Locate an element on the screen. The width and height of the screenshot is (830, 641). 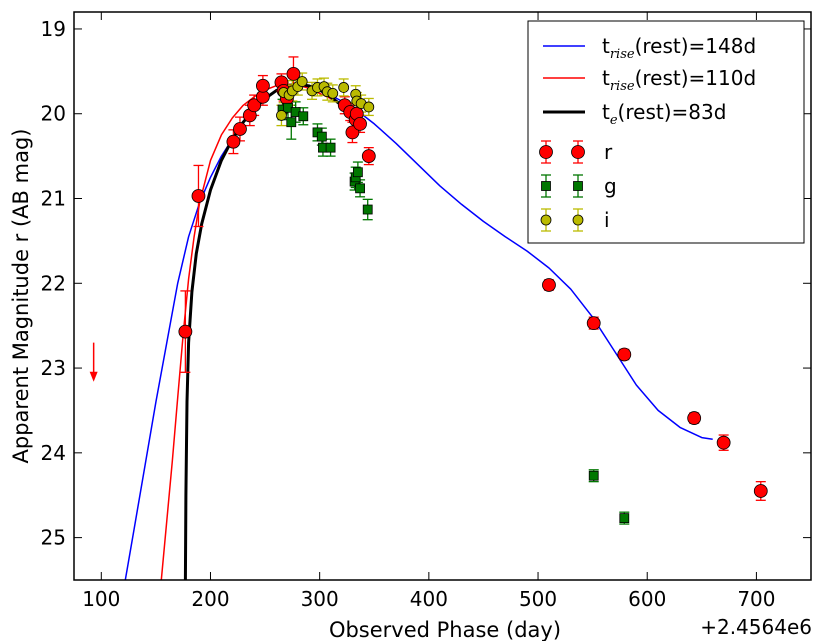
legend-label-r: r is located at coordinates (608, 152).